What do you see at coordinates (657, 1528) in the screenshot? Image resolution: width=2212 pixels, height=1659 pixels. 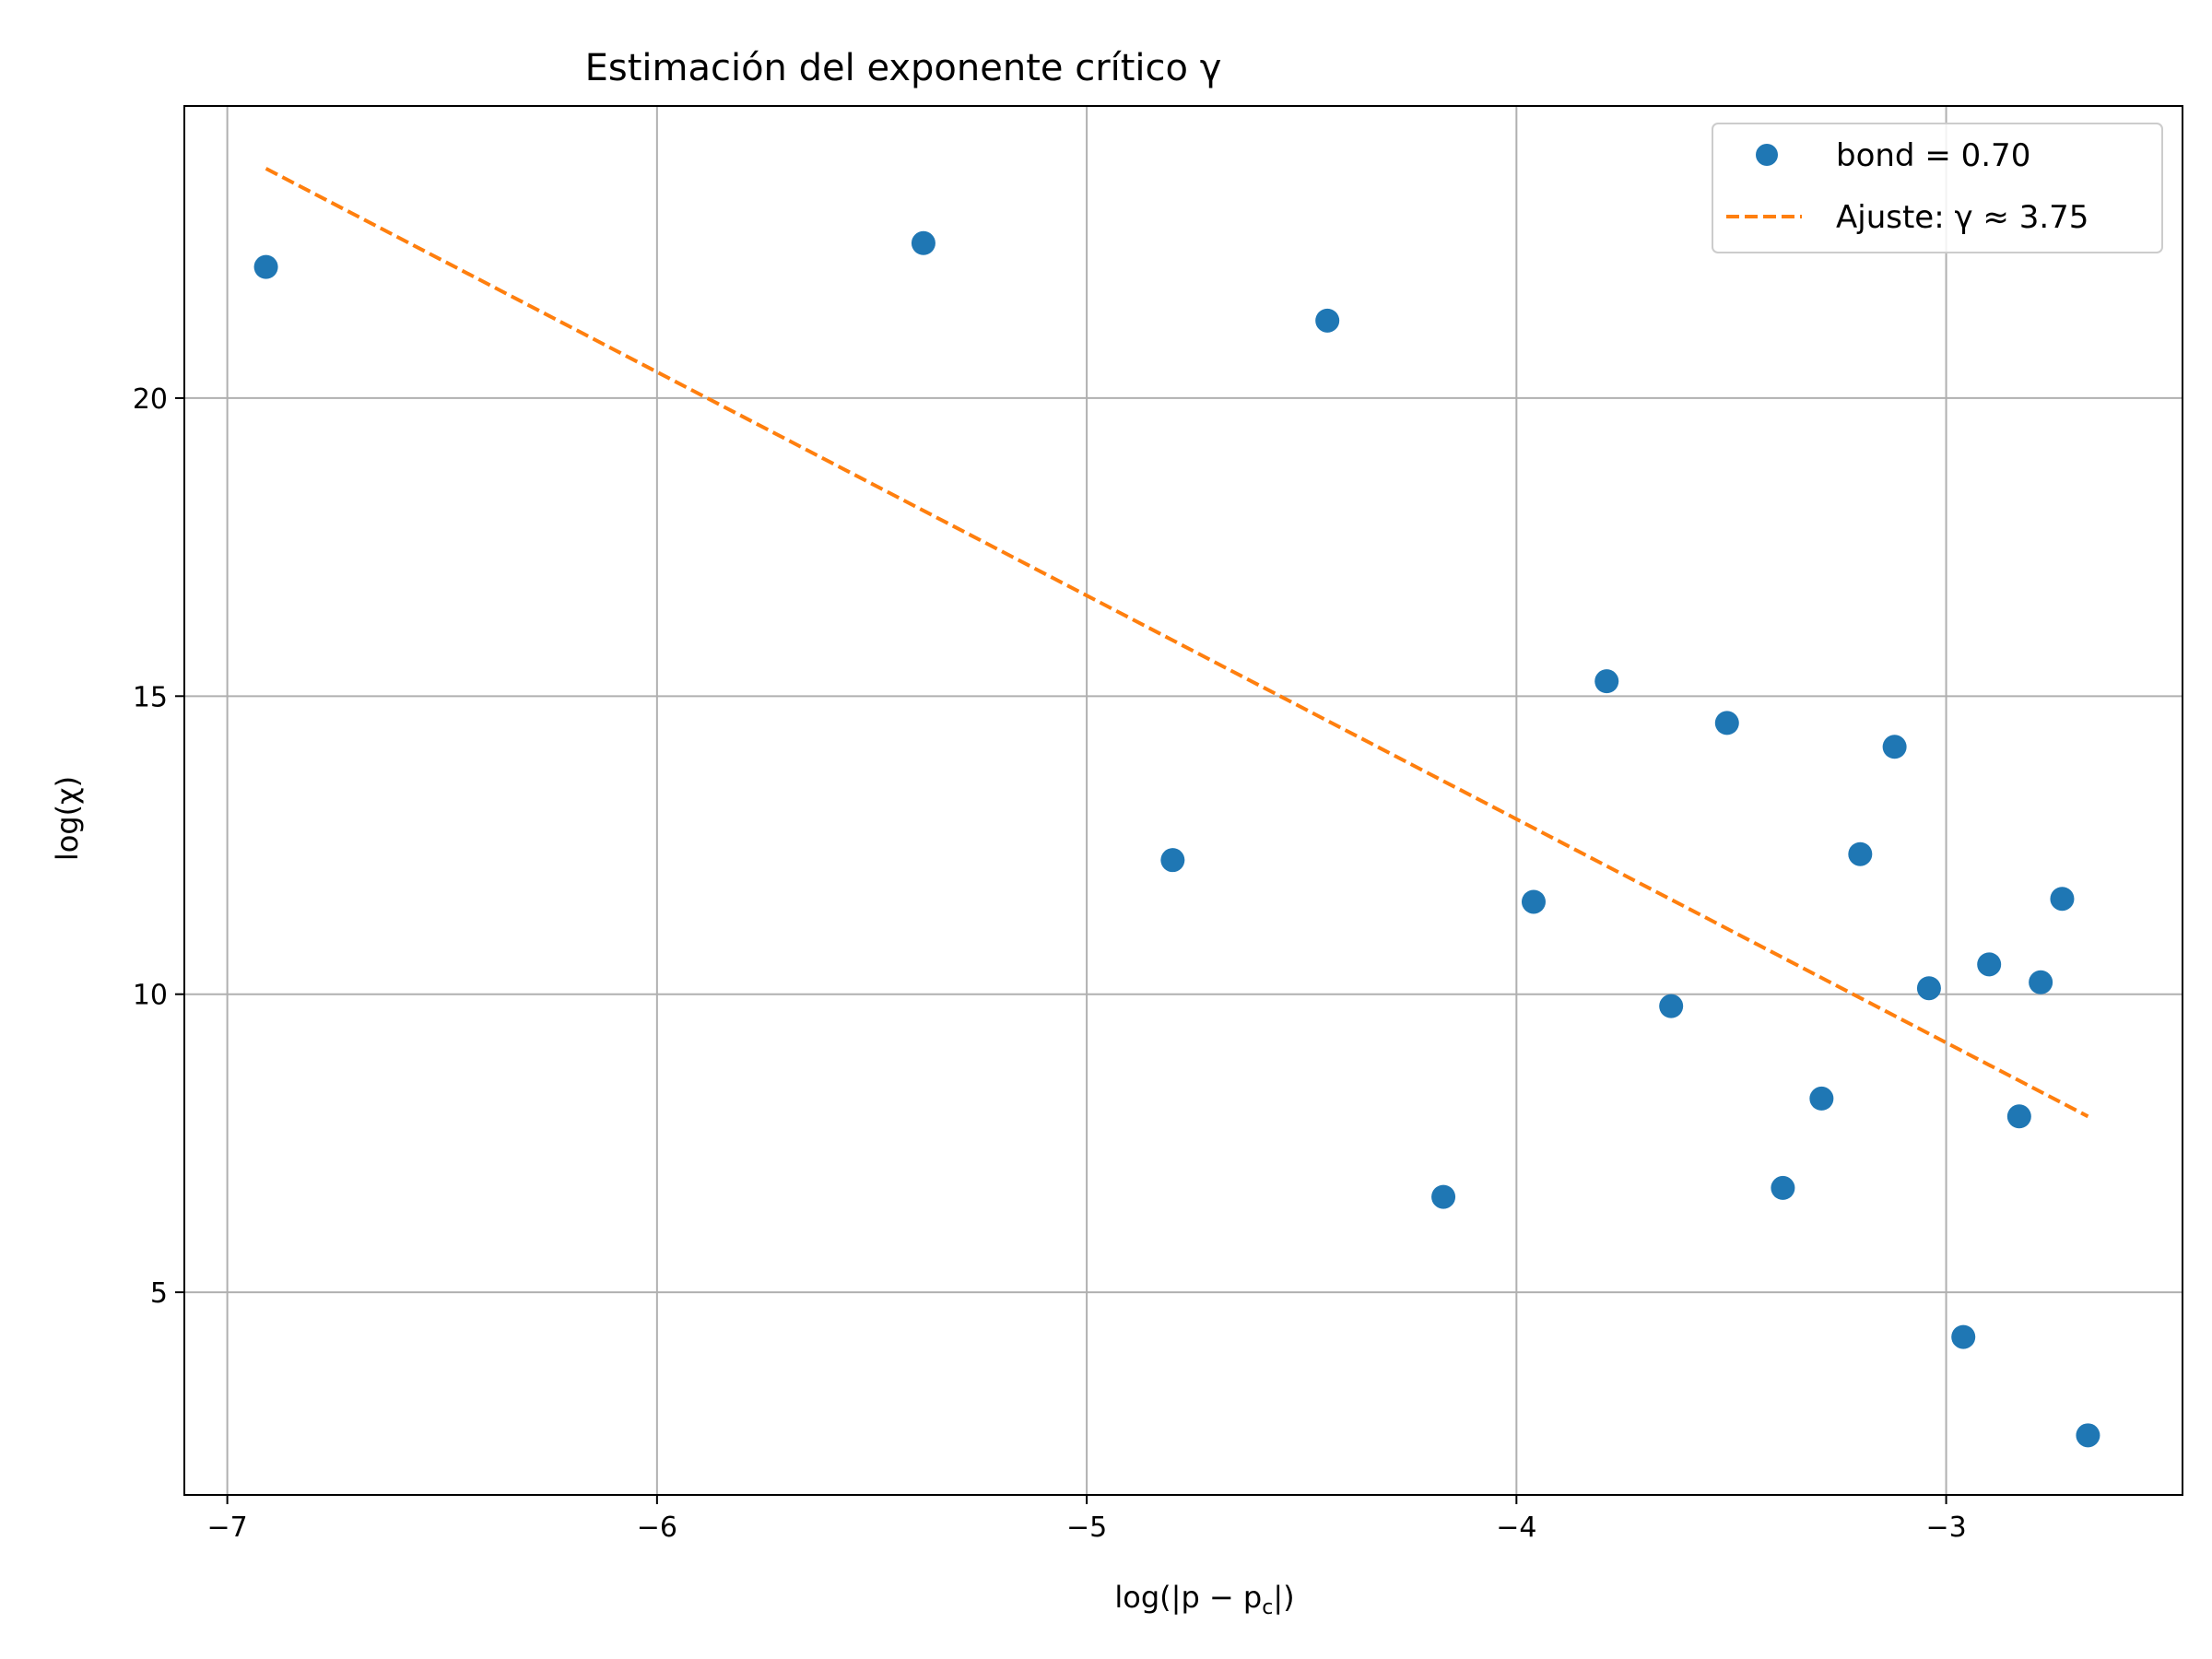 I see `x-tick-label: −6` at bounding box center [657, 1528].